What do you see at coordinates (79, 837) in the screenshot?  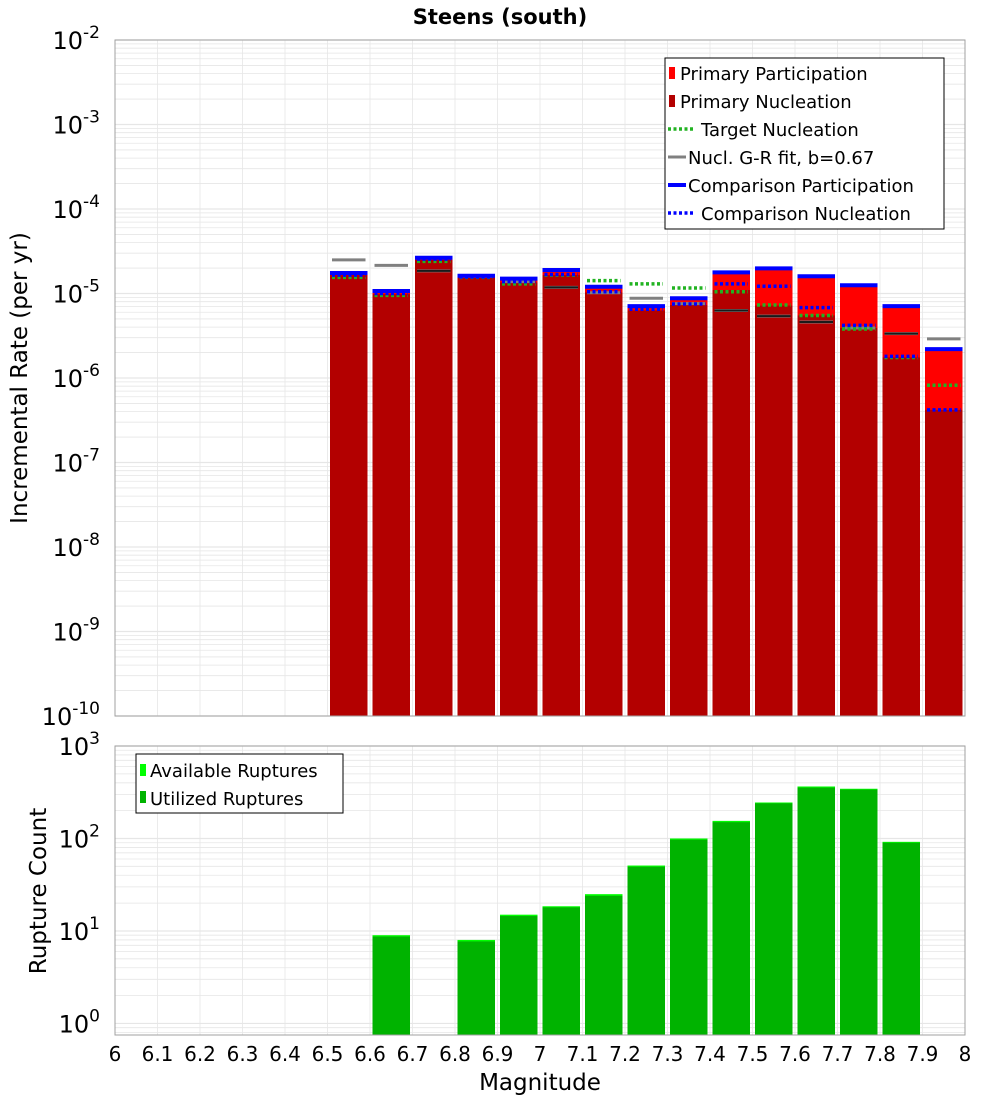 I see `y-tick-label: 10²` at bounding box center [79, 837].